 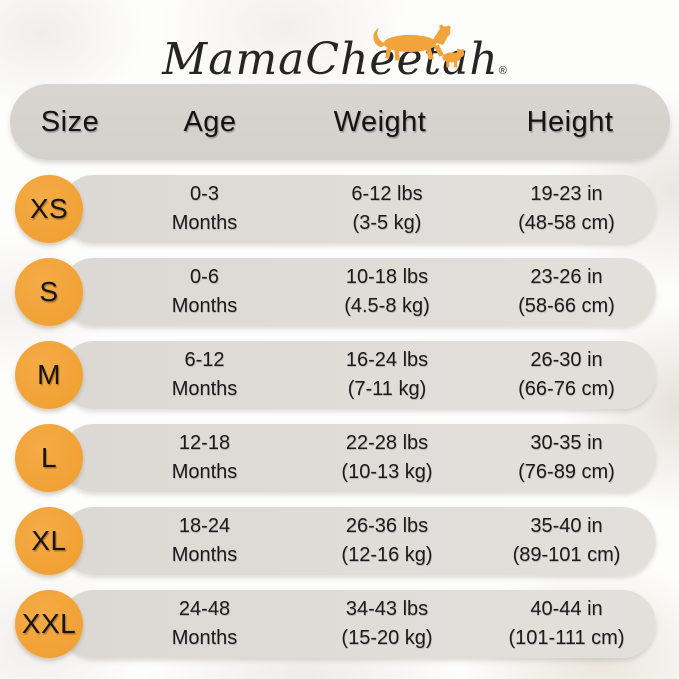 What do you see at coordinates (387, 360) in the screenshot?
I see `weight-lbs: 16-24 lbs` at bounding box center [387, 360].